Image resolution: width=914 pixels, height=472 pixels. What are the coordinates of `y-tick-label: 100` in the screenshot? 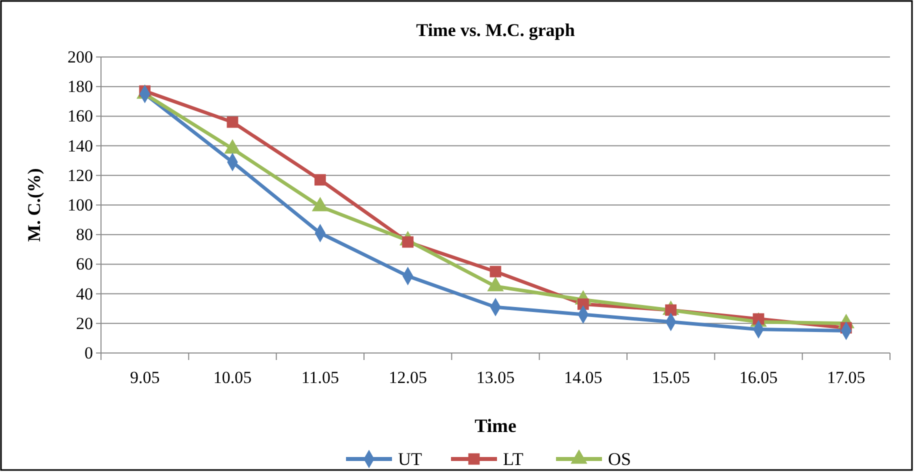 It's located at (80, 204).